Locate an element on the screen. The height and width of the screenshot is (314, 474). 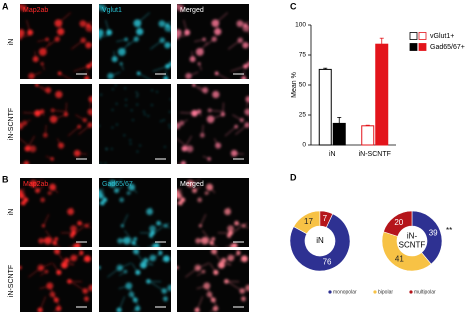
value-label: 39 is located at coordinates (433, 232).